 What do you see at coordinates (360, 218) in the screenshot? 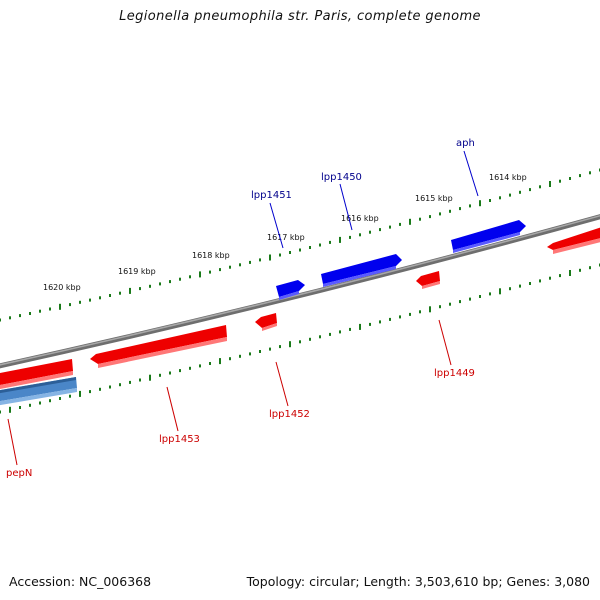
I see `scale-label: 1616 kbp` at bounding box center [360, 218].